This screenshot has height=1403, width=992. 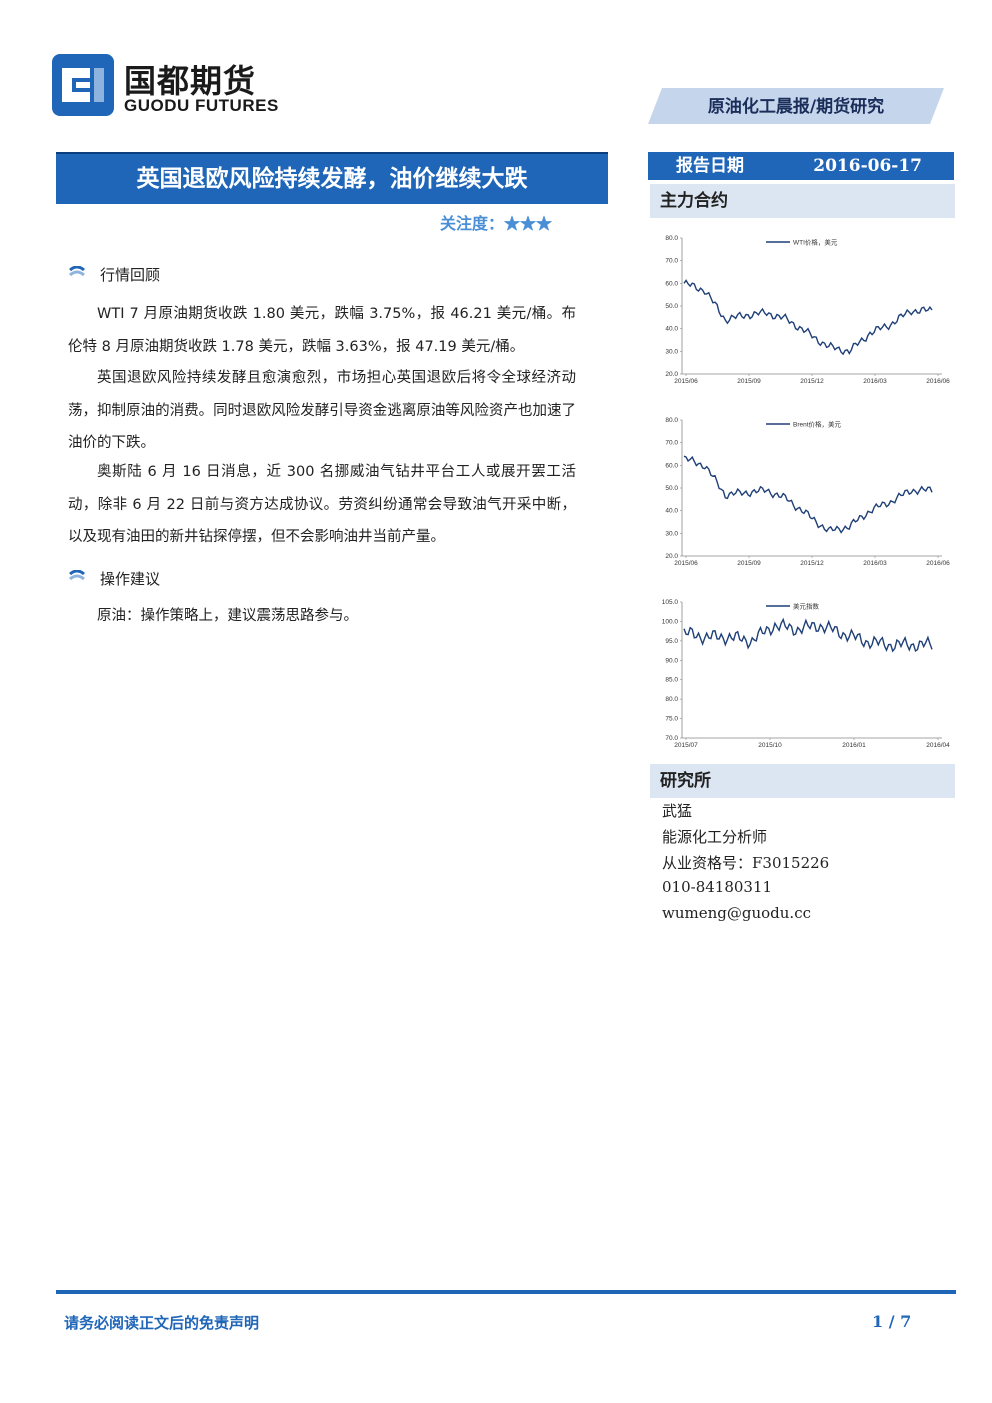 What do you see at coordinates (472, 223) in the screenshot?
I see `attention-label: 关注度：` at bounding box center [472, 223].